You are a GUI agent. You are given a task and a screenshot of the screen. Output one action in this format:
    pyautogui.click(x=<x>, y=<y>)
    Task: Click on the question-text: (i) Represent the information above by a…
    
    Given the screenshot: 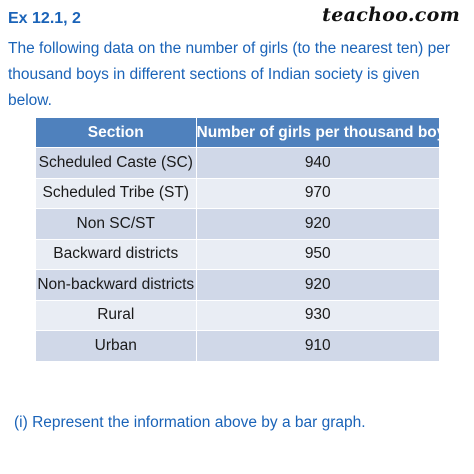 What is the action you would take?
    pyautogui.click(x=190, y=422)
    